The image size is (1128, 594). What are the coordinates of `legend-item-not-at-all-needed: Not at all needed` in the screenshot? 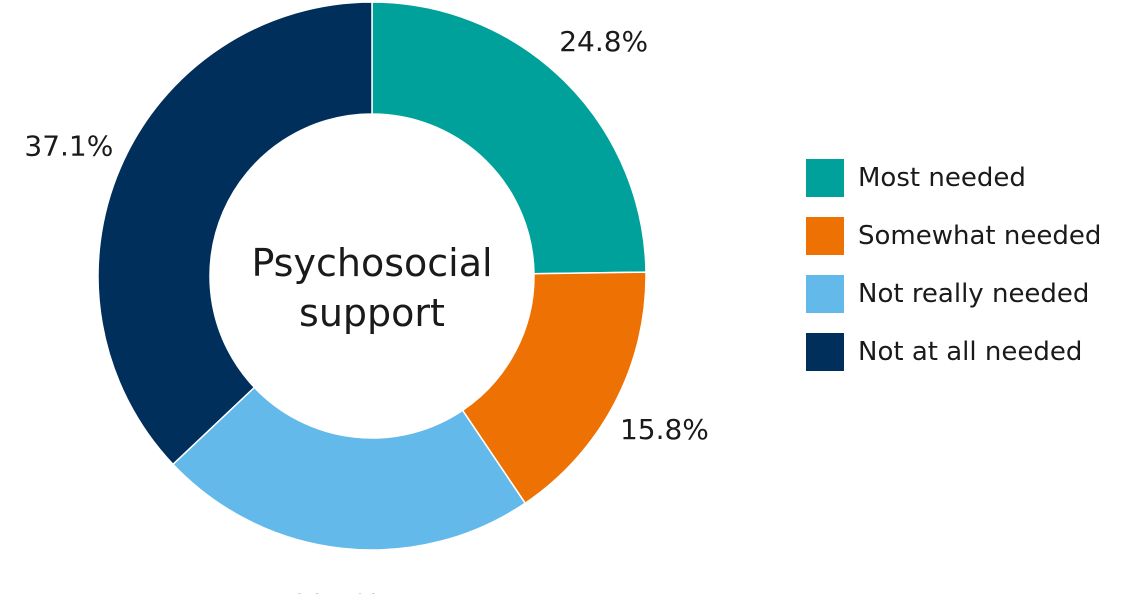 It's located at (953, 352).